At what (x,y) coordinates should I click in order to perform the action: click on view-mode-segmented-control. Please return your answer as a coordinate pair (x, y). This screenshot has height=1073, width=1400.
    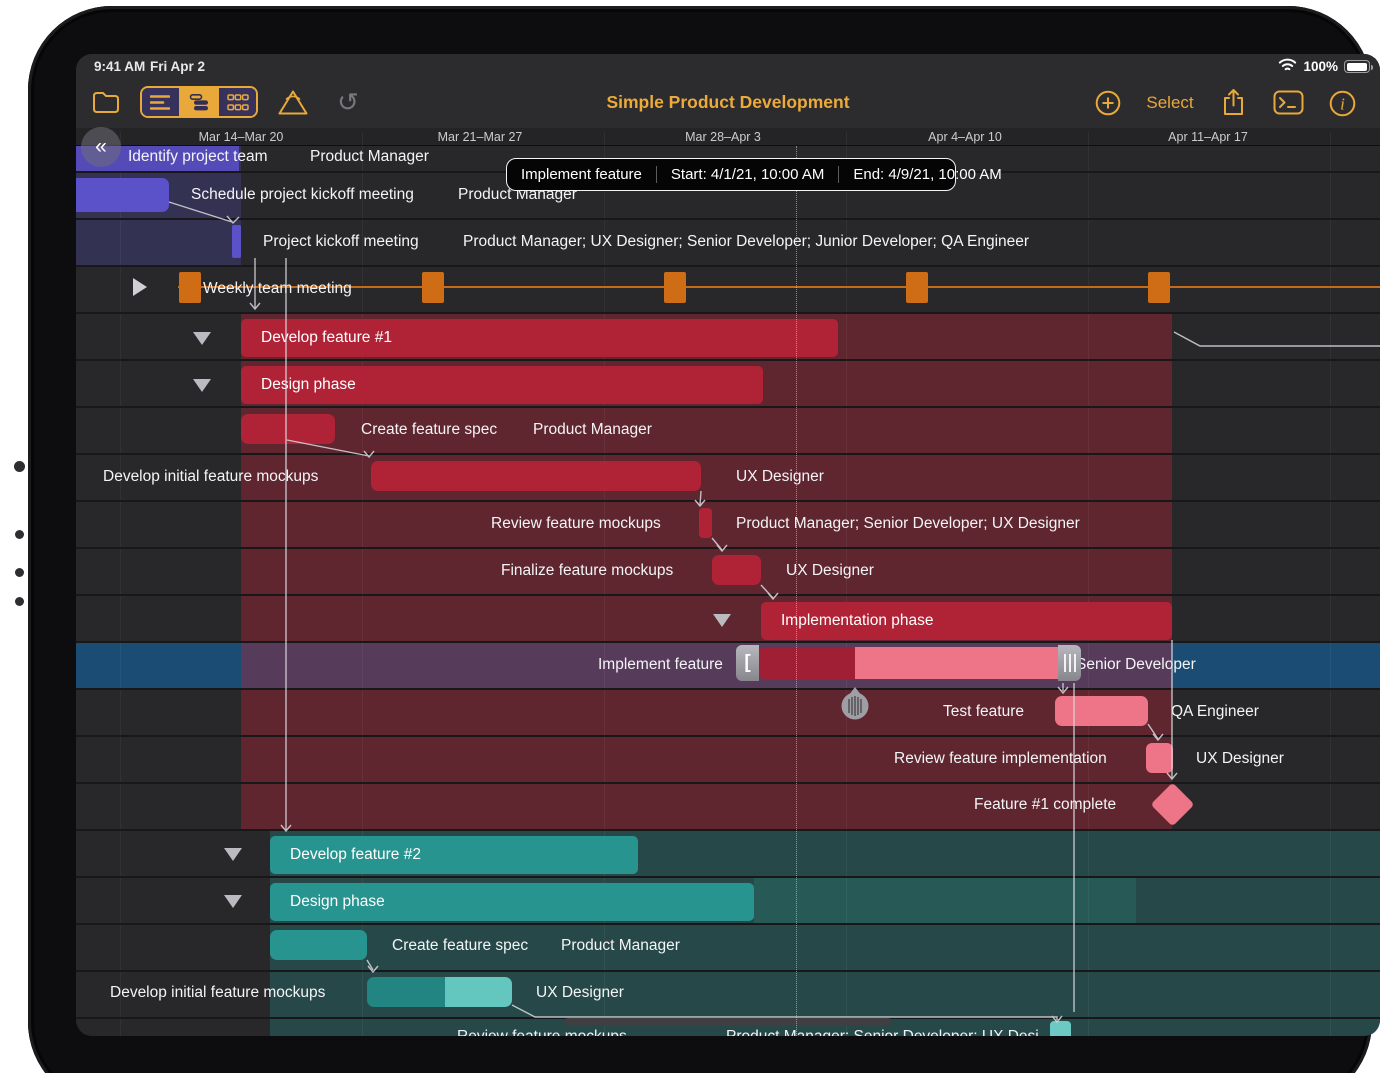
    Looking at the image, I should click on (199, 102).